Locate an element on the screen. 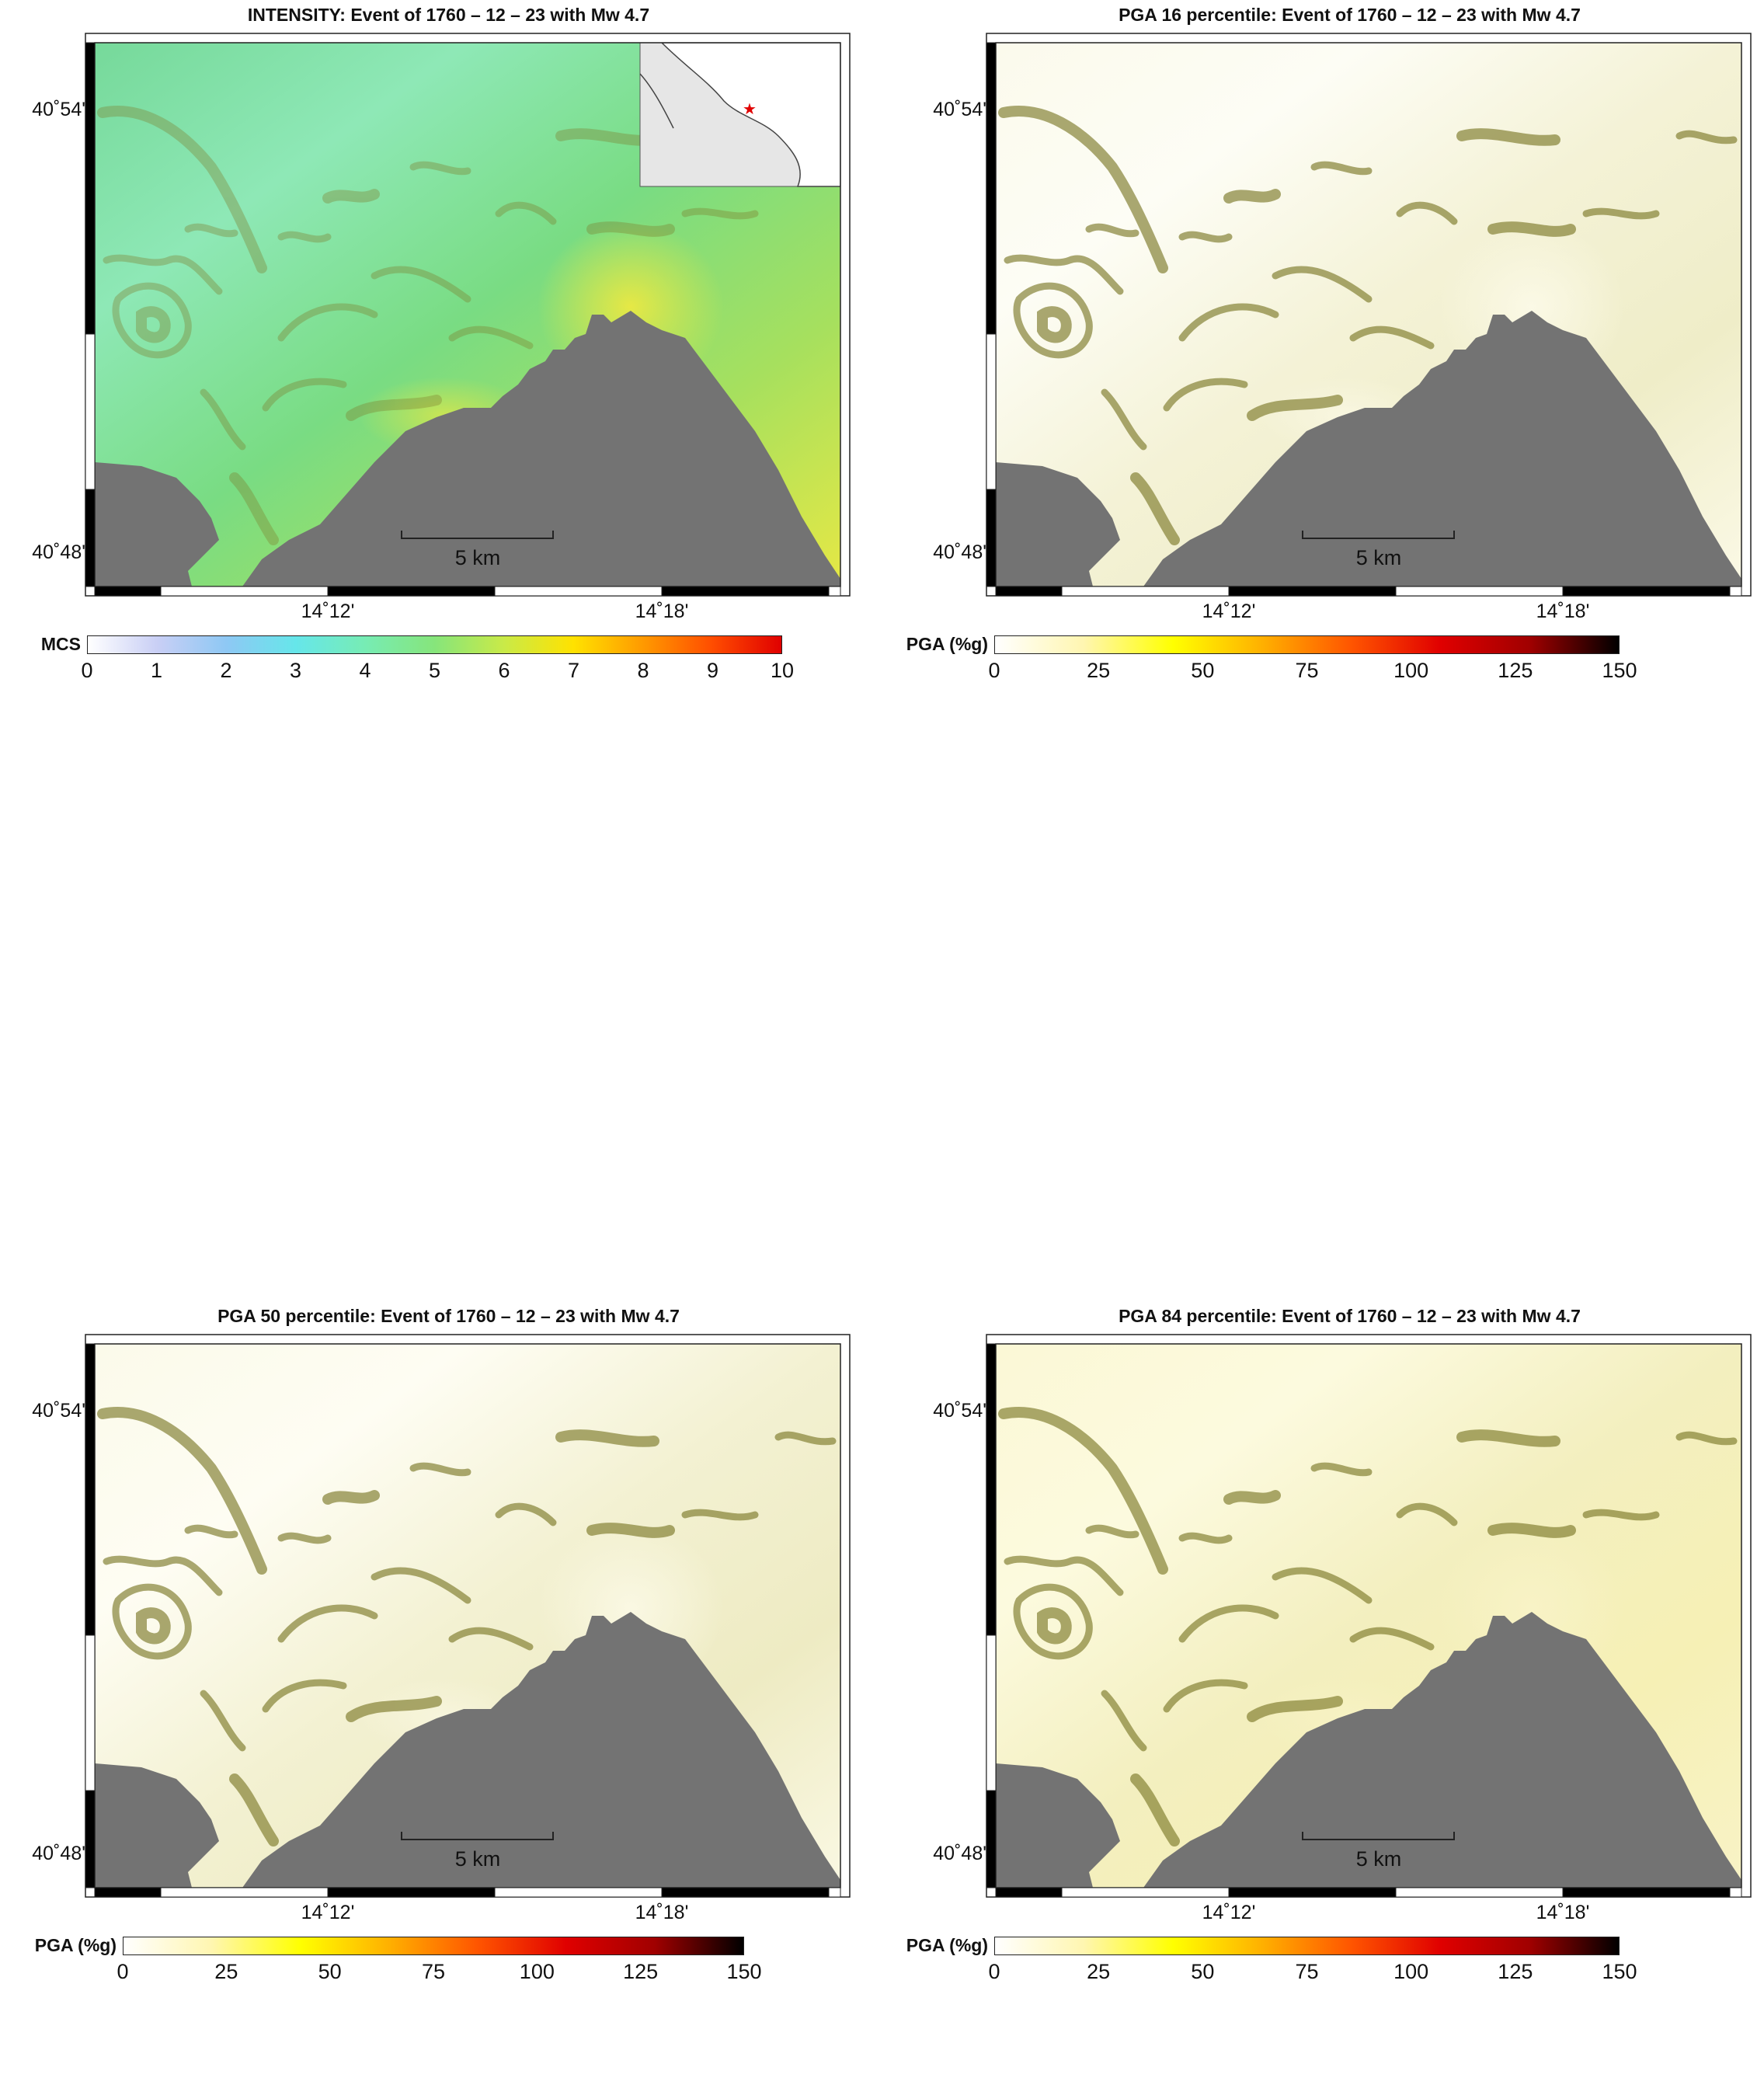 The image size is (1764, 2078). colorbar-tick-label: 7 is located at coordinates (573, 670).